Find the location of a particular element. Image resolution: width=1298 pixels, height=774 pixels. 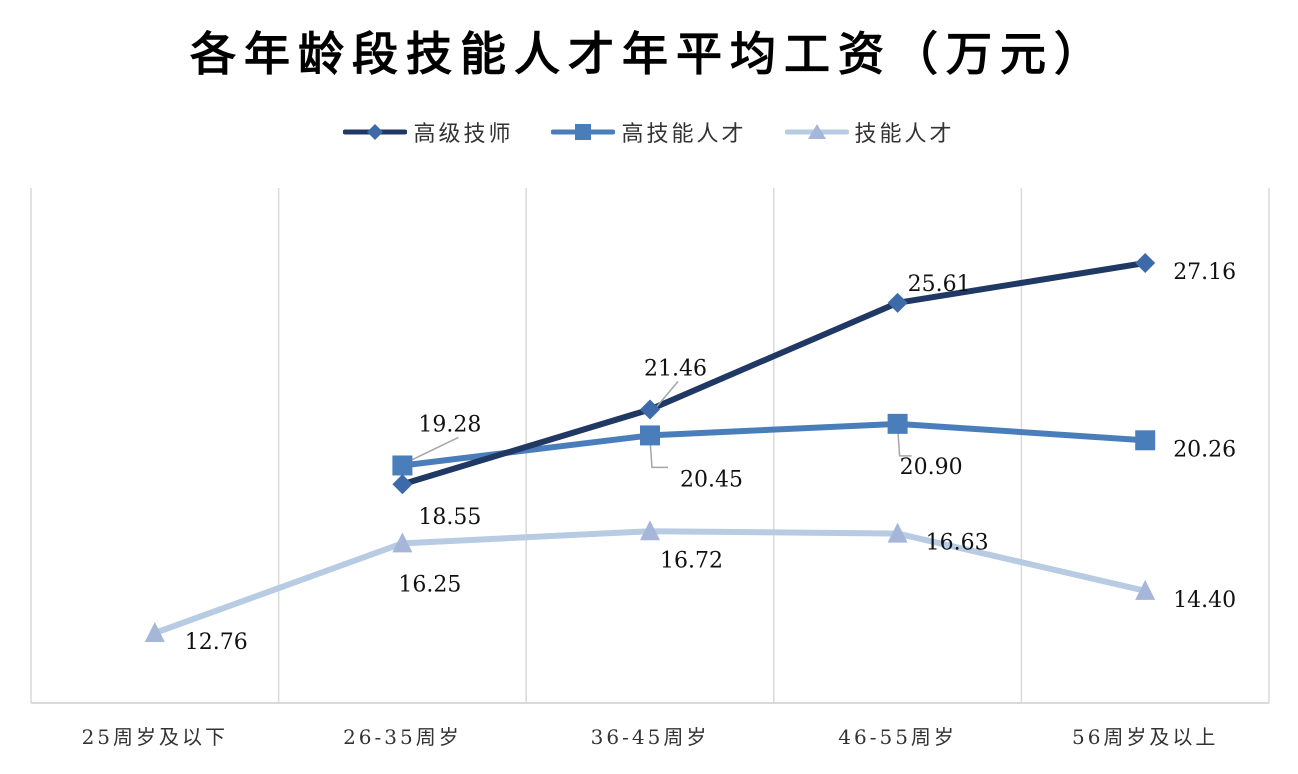

x-tick-label: 36-45周岁 is located at coordinates (650, 737).